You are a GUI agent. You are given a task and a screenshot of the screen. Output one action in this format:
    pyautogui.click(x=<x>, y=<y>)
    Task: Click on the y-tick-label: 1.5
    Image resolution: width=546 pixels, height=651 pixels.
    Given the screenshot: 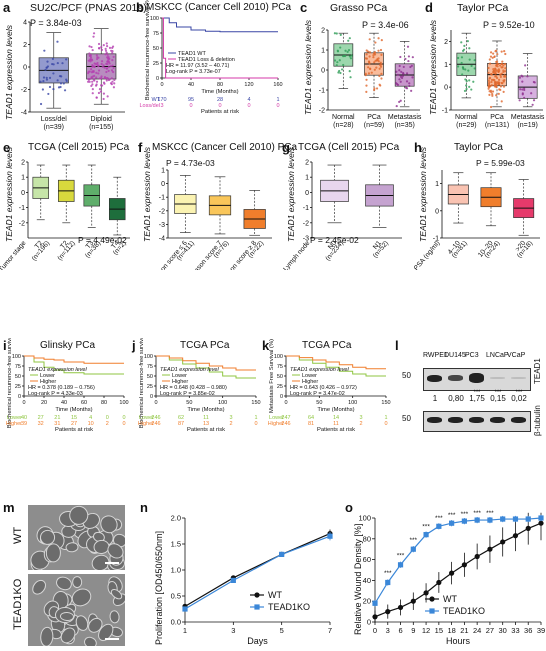 What is the action you would take?
    pyautogui.click(x=176, y=544)
    